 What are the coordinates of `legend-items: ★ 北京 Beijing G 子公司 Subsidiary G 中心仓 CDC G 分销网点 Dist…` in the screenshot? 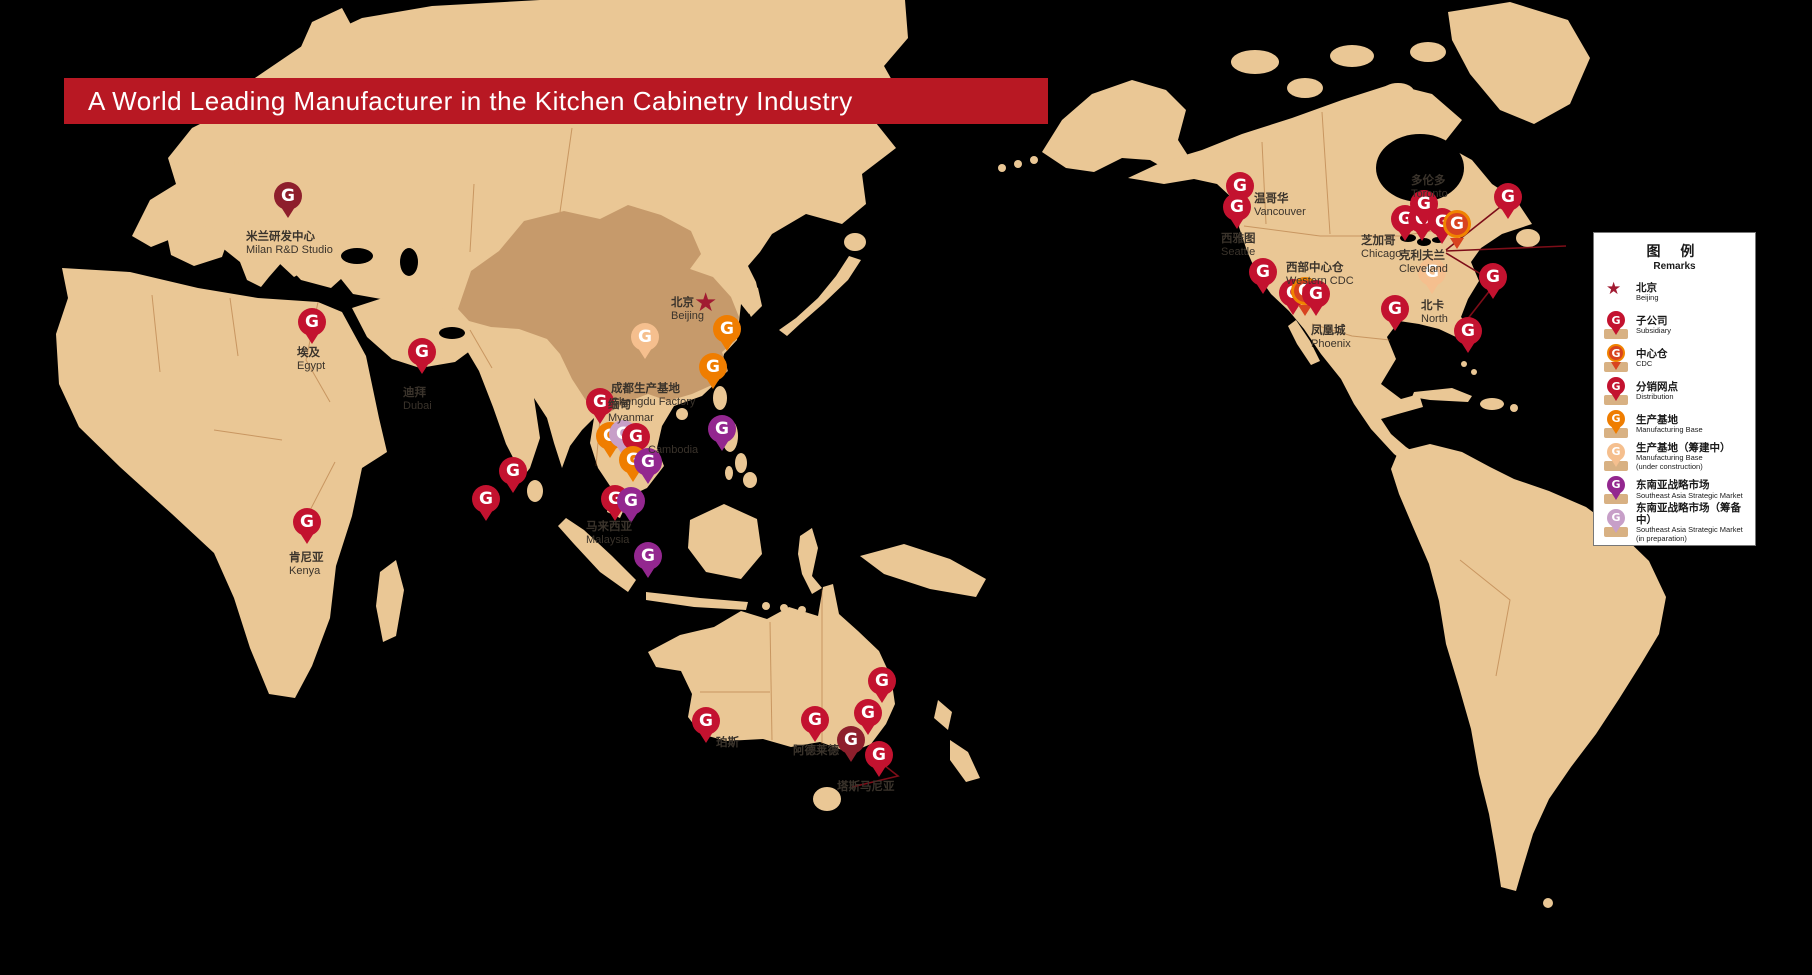 It's located at (1674, 409).